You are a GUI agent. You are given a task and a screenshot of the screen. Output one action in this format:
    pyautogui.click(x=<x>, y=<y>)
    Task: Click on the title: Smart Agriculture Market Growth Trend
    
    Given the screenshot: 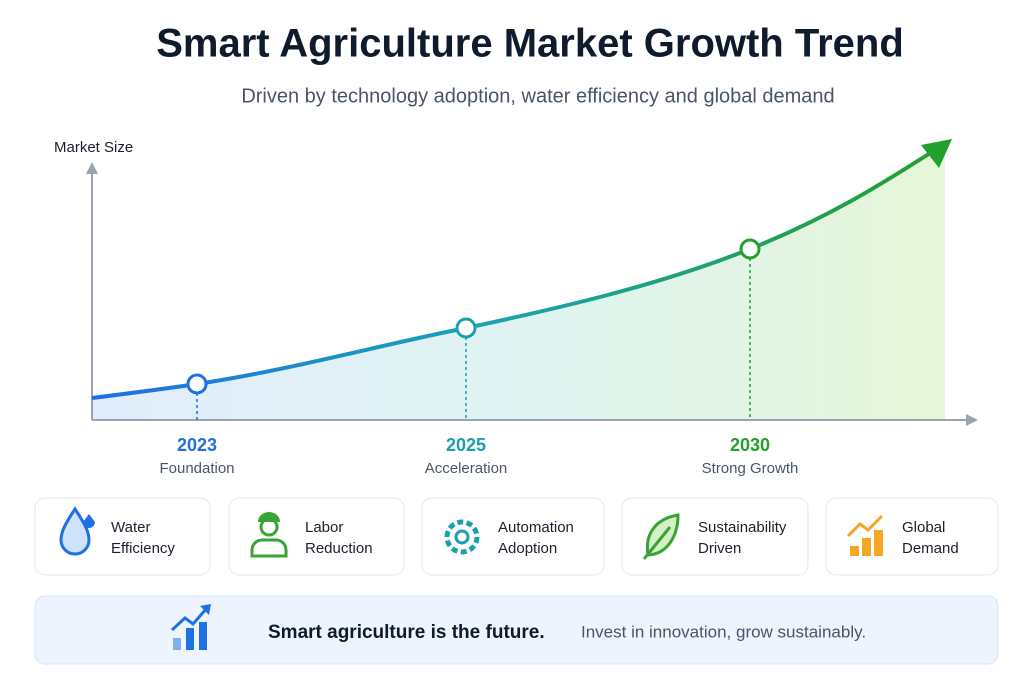 What is the action you would take?
    pyautogui.click(x=530, y=44)
    